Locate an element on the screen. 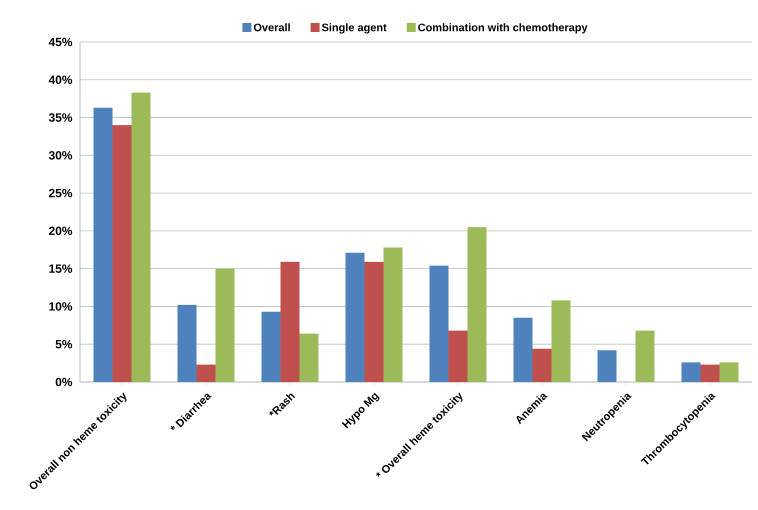 Image resolution: width=758 pixels, height=510 pixels. y-tick-label: 40% is located at coordinates (60, 80).